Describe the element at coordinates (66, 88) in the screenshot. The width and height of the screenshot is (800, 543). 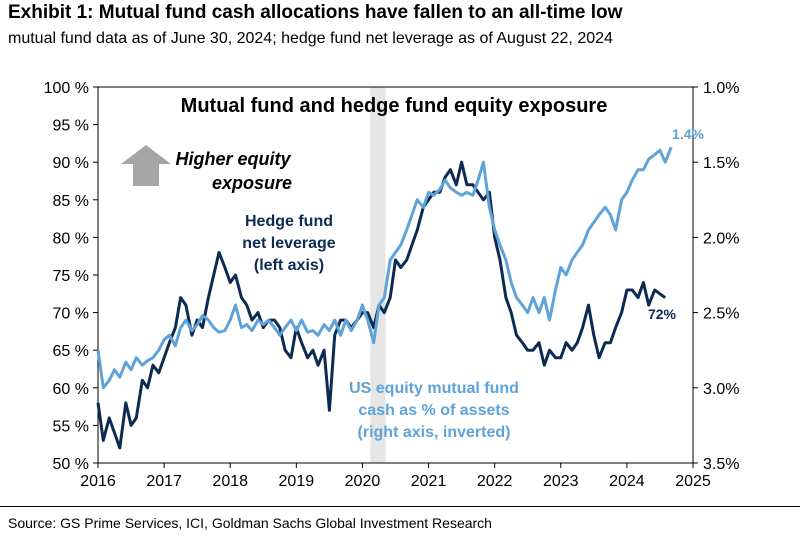
I see `y-left-tick-label: 100 %` at that location.